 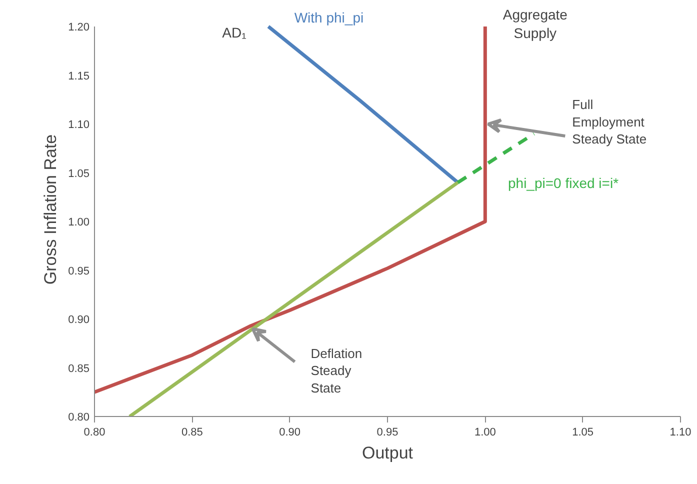 What do you see at coordinates (79, 174) in the screenshot?
I see `y-tick-label: 1.05` at bounding box center [79, 174].